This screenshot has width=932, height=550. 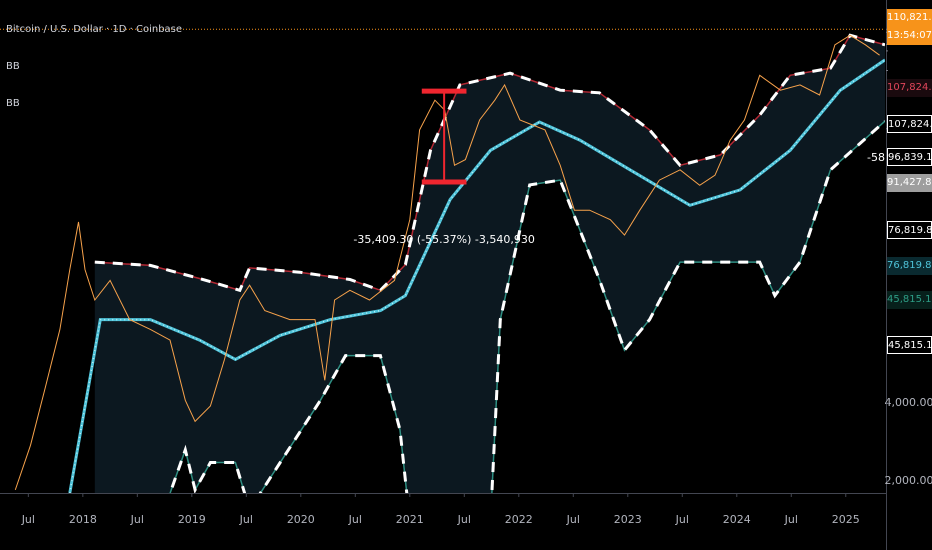 What do you see at coordinates (410, 519) in the screenshot?
I see `x-tick-label: 2021` at bounding box center [410, 519].